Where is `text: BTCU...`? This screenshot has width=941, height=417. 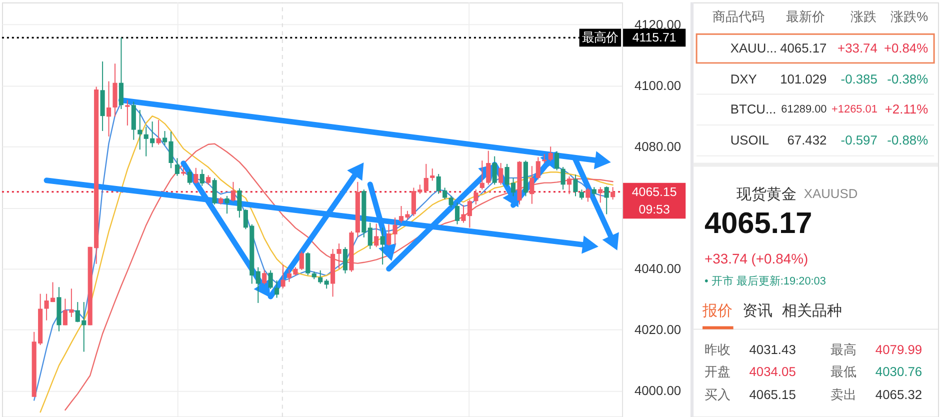
text: BTCU... is located at coordinates (753, 109).